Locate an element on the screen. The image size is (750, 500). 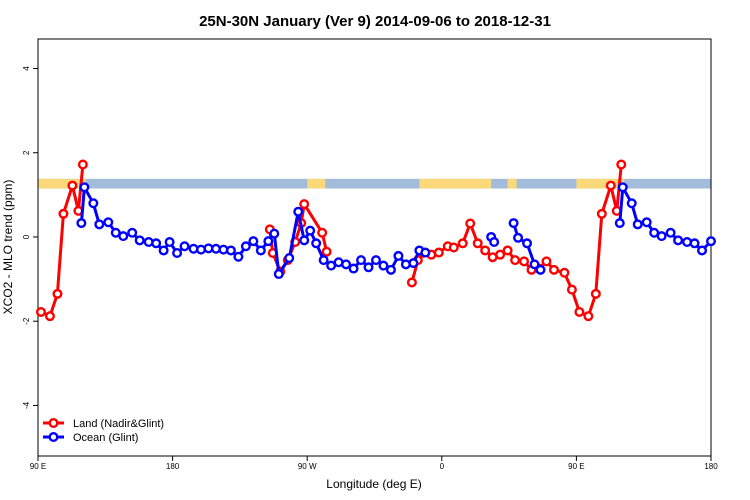
legend-ocean-marker is located at coordinates (53, 437).